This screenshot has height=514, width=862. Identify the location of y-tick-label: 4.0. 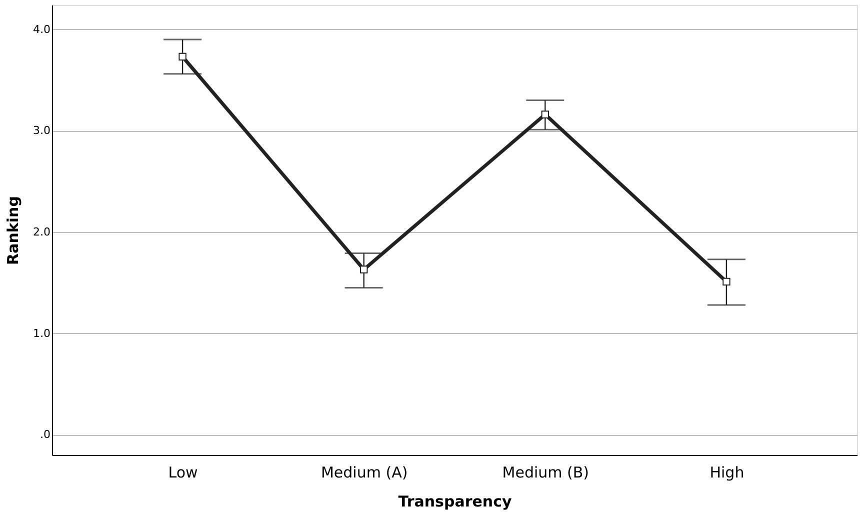
(41, 29).